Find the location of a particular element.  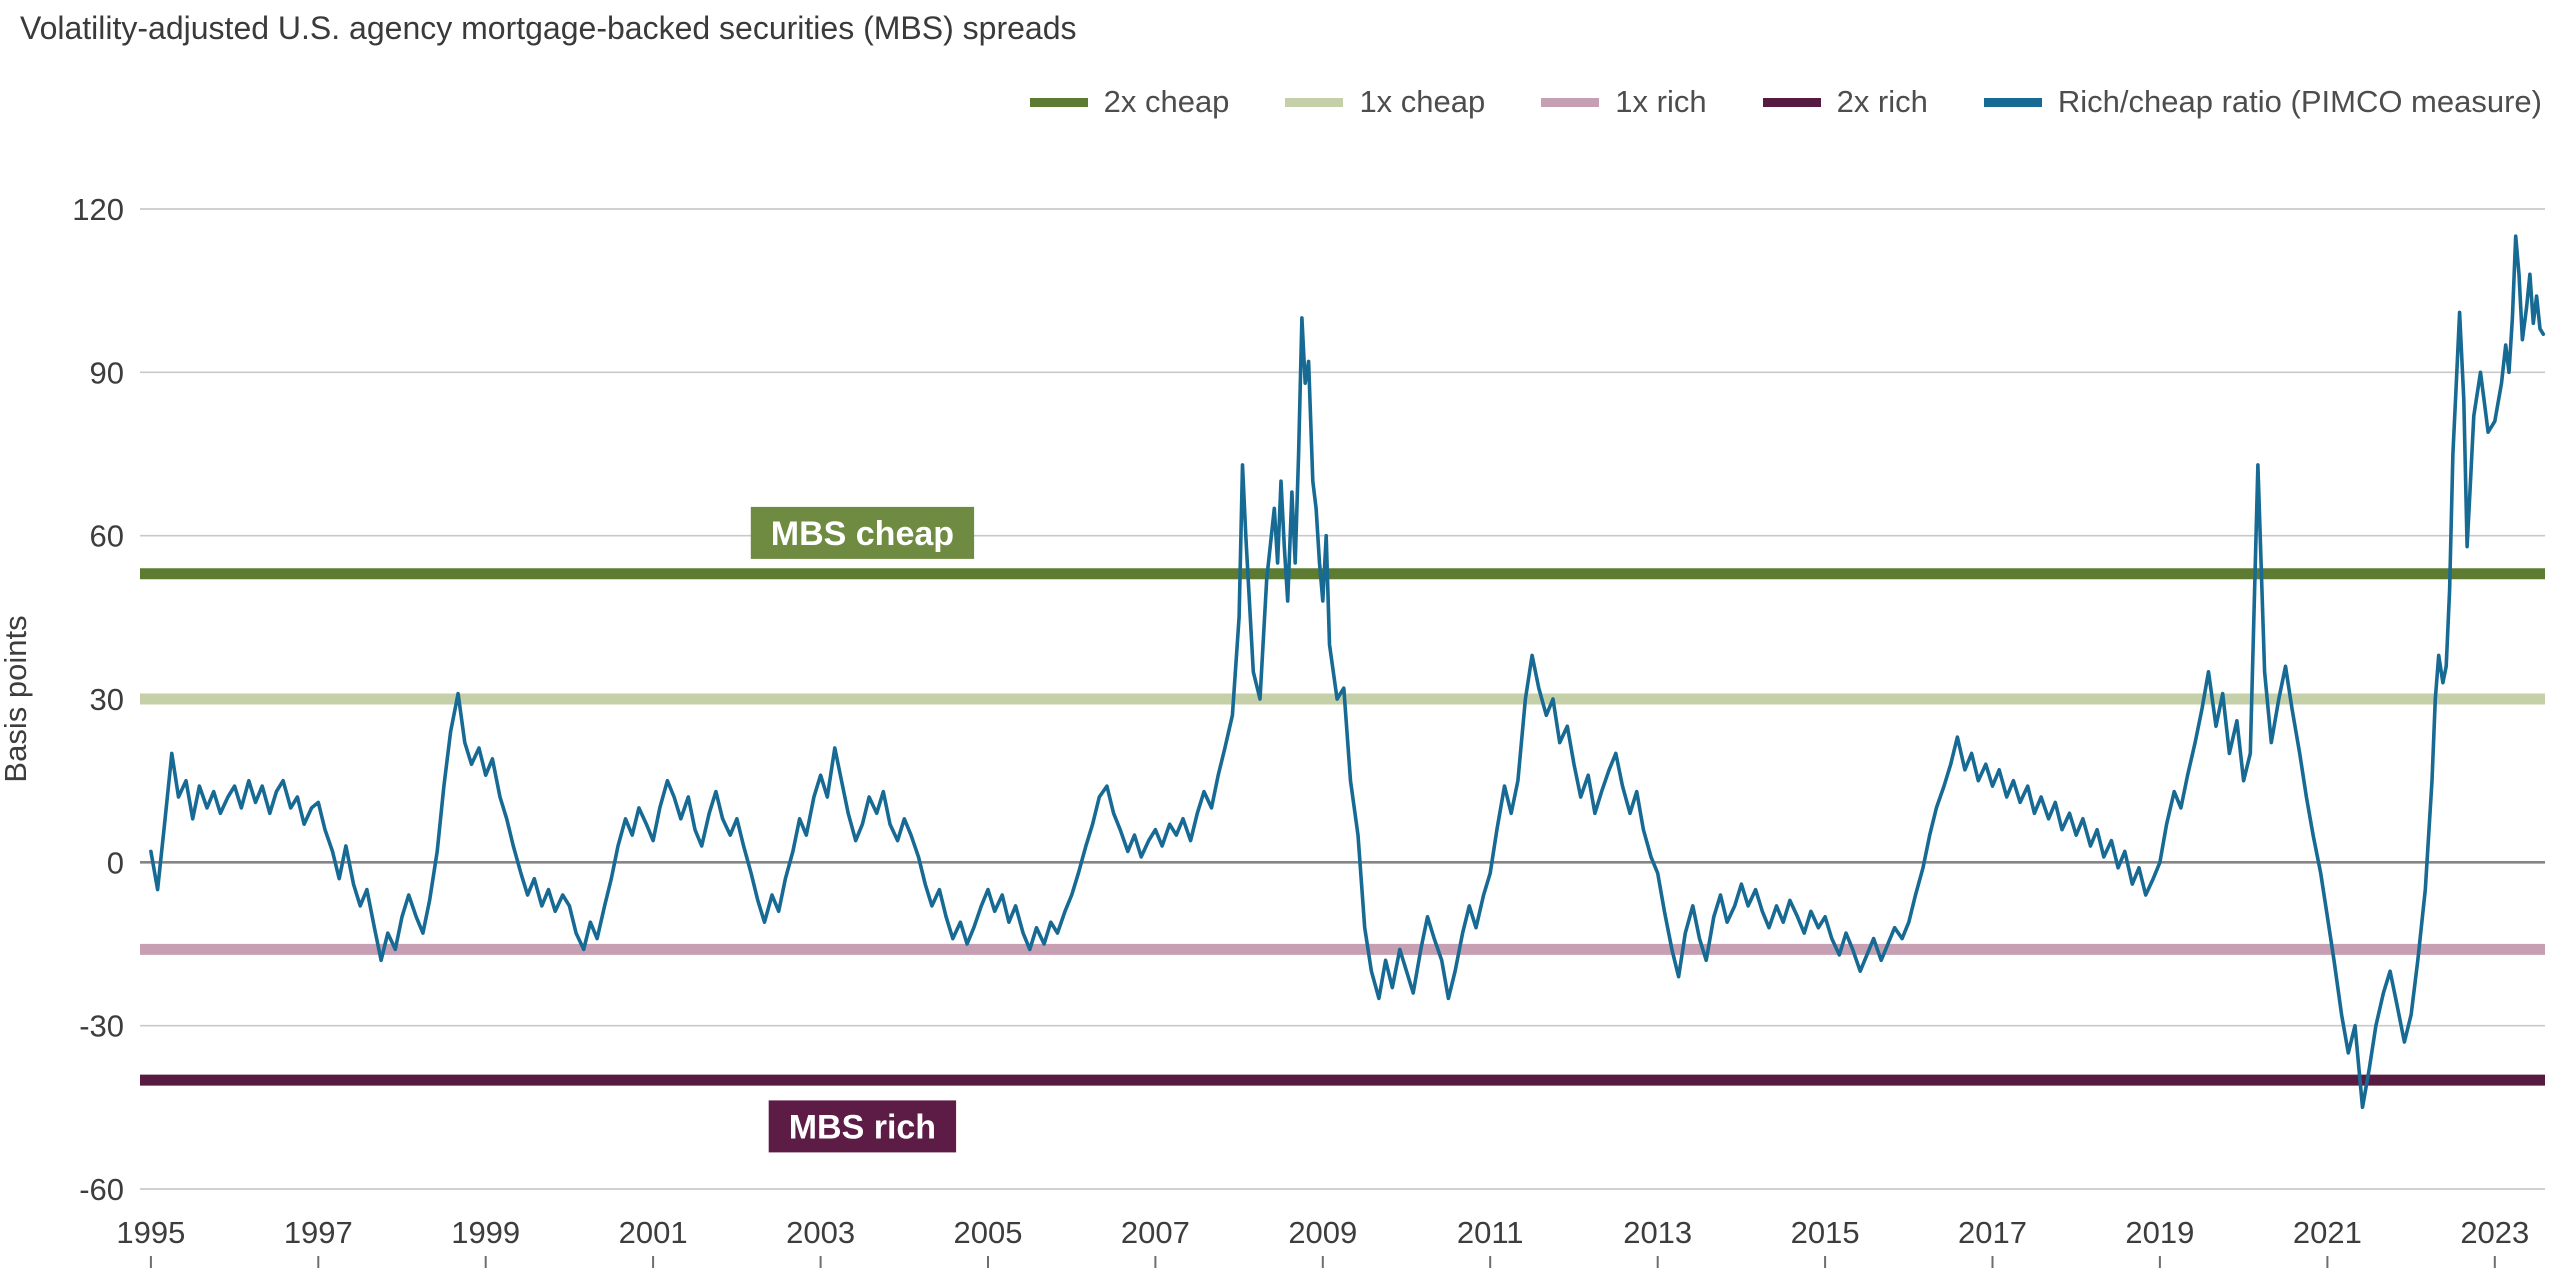

annotation-mbs-rich: MBS rich is located at coordinates (862, 1126).